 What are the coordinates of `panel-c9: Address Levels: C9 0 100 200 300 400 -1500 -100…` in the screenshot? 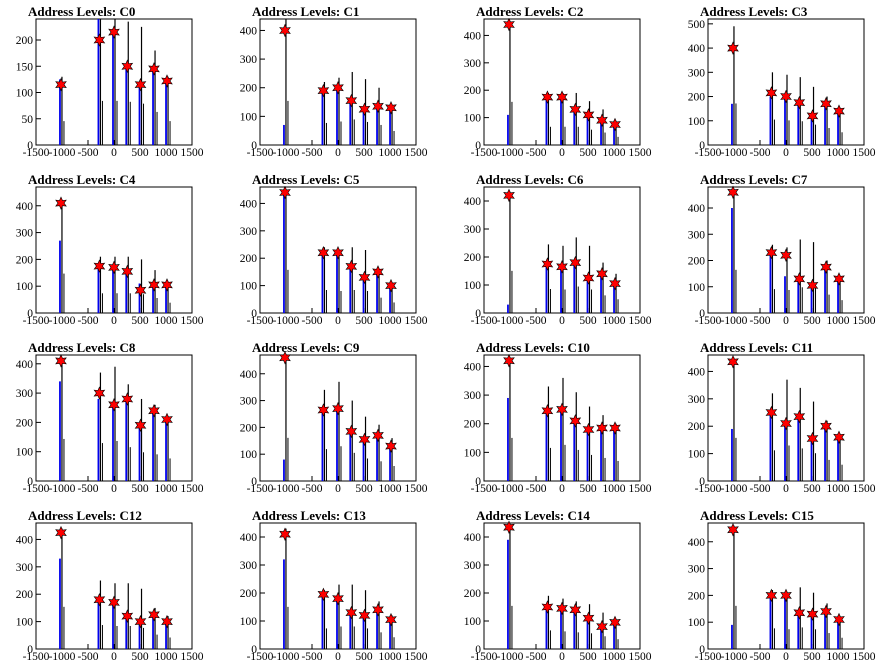 It's located at (334, 417).